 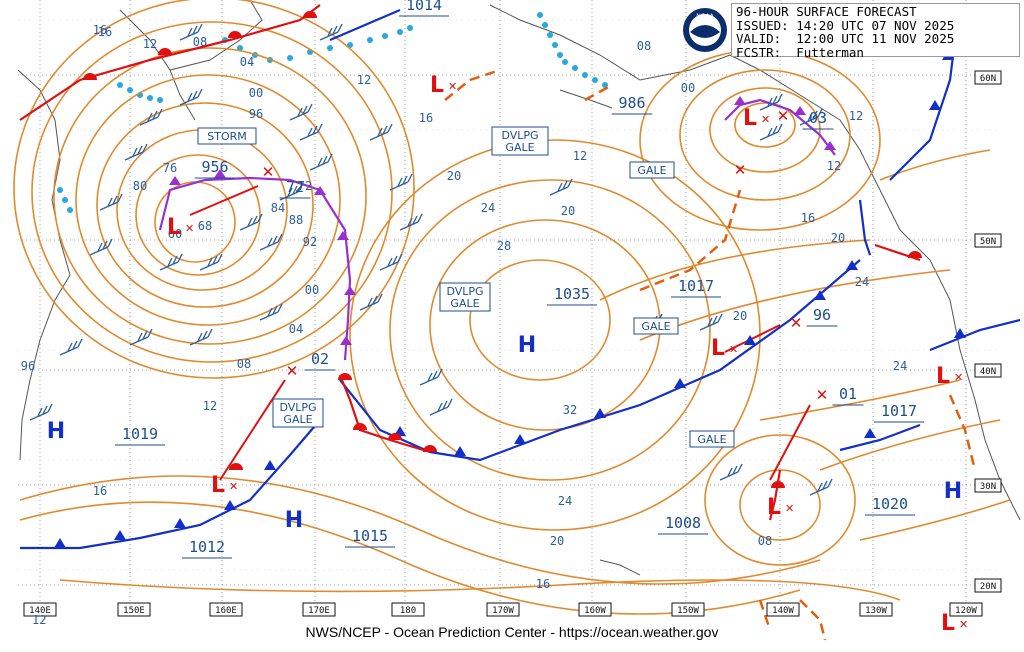 What do you see at coordinates (759, 38) in the screenshot?
I see `valid-label: VALID:` at bounding box center [759, 38].